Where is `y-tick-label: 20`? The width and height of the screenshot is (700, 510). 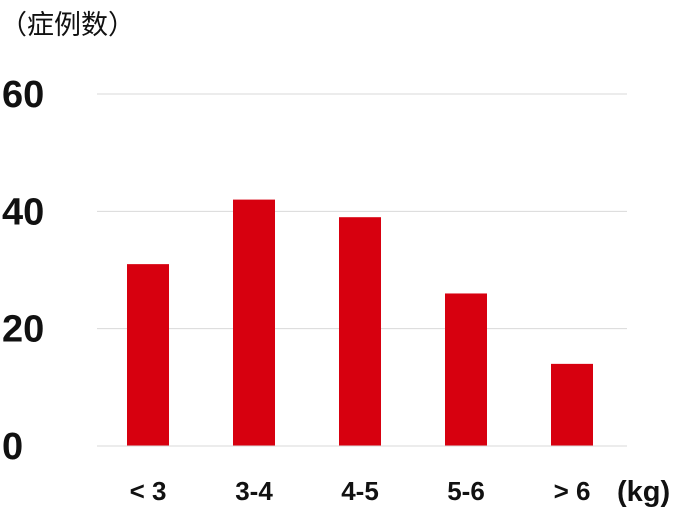
y-tick-label: 20 is located at coordinates (23, 330).